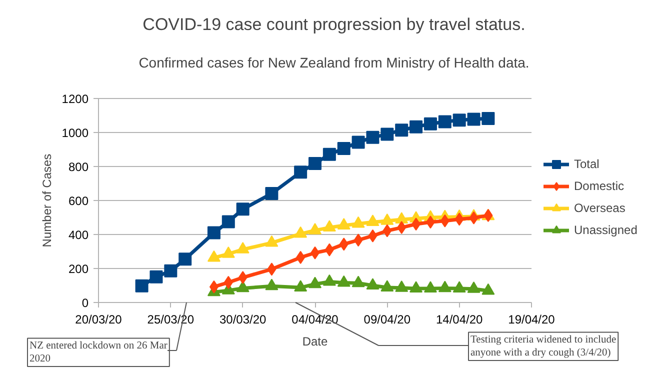 The width and height of the screenshot is (667, 374). Describe the element at coordinates (587, 164) in the screenshot. I see `legend-label: Total` at that location.